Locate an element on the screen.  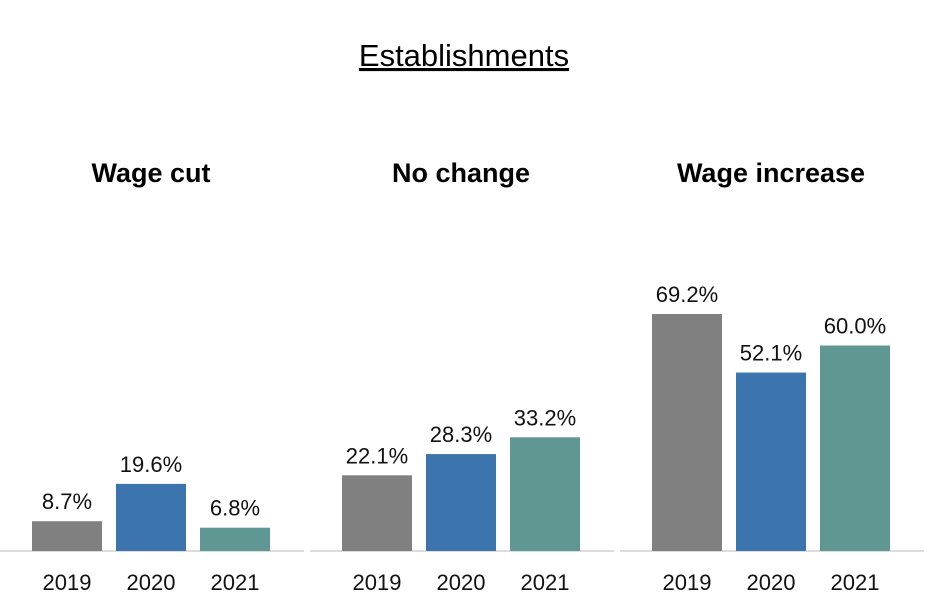
data-label: 69.2% is located at coordinates (687, 294).